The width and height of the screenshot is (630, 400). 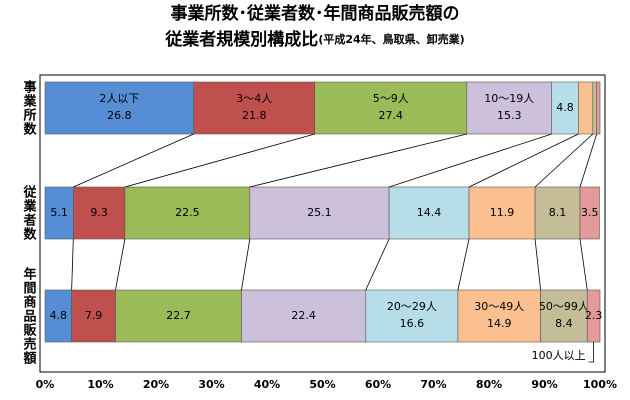 I want to click on segment-name: 50～99人, so click(x=564, y=306).